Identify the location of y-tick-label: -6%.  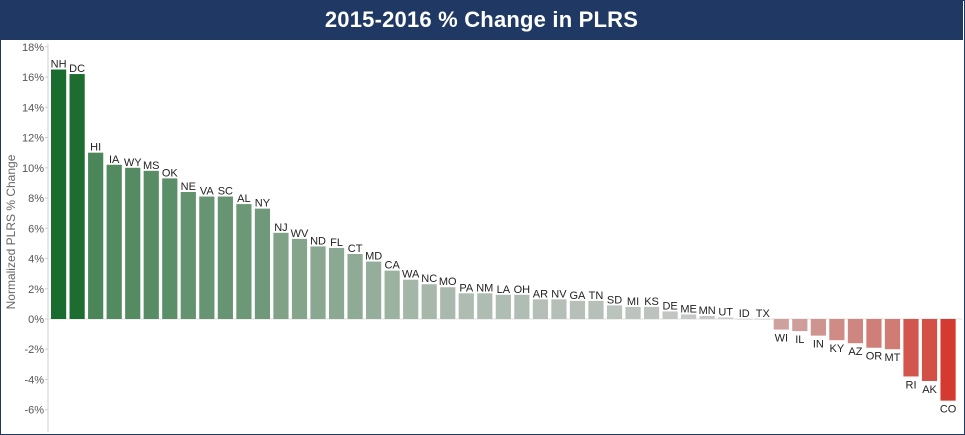
(34, 411).